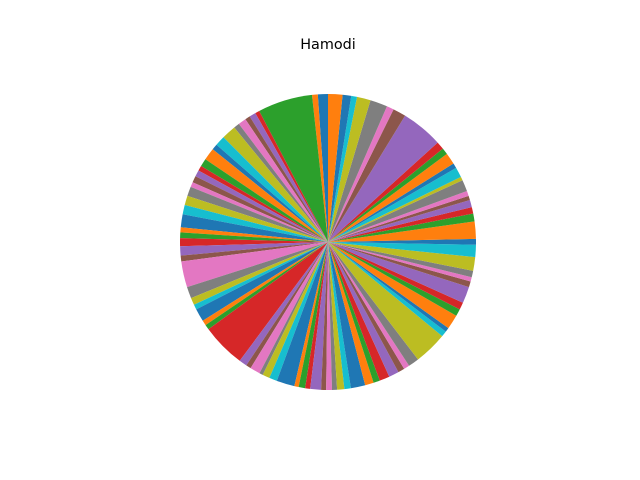 The height and width of the screenshot is (480, 640). Describe the element at coordinates (328, 45) in the screenshot. I see `chart-title: Hamodi` at that location.